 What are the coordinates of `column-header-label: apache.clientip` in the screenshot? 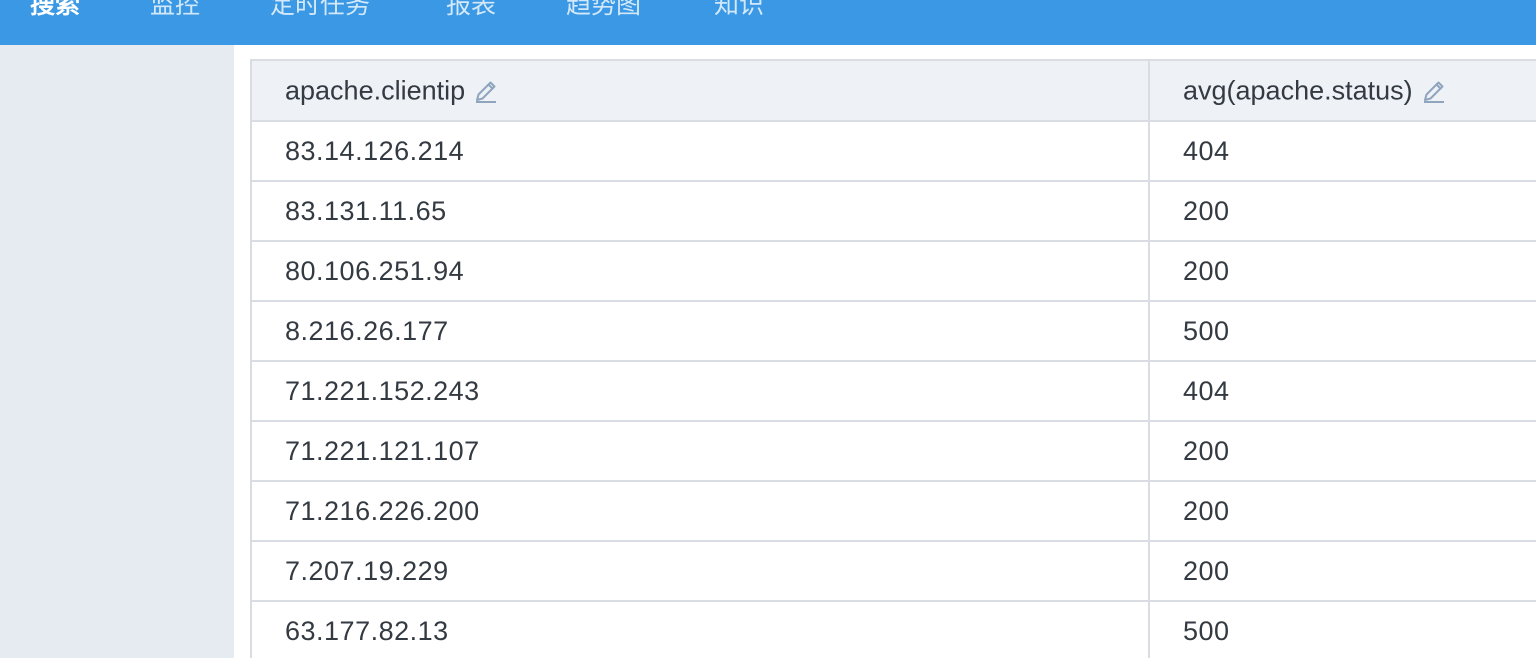 It's located at (375, 90).